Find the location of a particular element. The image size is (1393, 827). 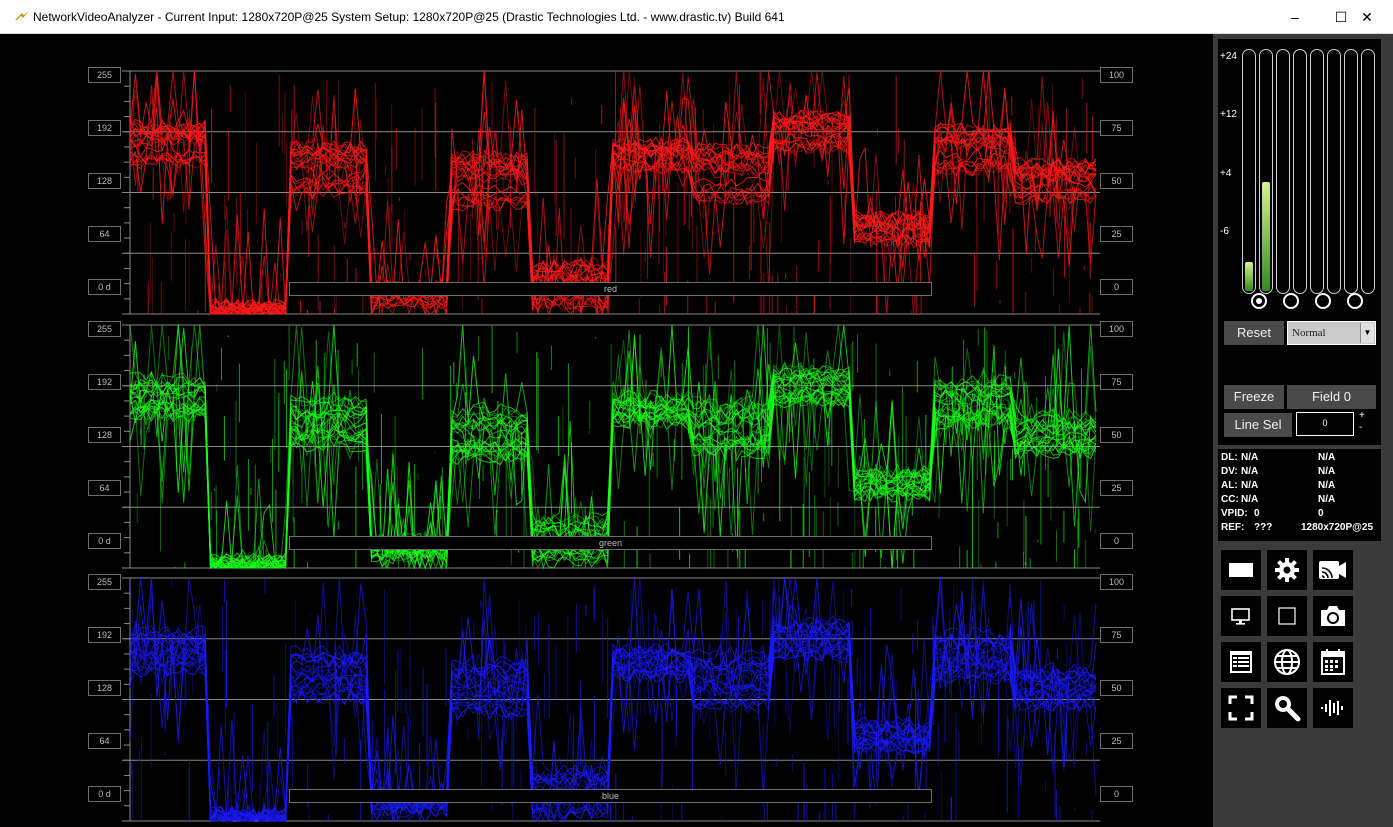

cast-camera-icon is located at coordinates (1333, 570).